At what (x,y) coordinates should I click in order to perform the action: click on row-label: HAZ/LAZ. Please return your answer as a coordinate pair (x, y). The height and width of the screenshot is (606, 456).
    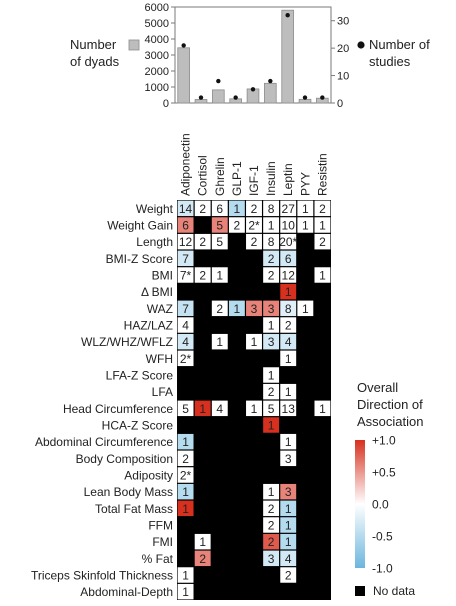
    Looking at the image, I should click on (148, 326).